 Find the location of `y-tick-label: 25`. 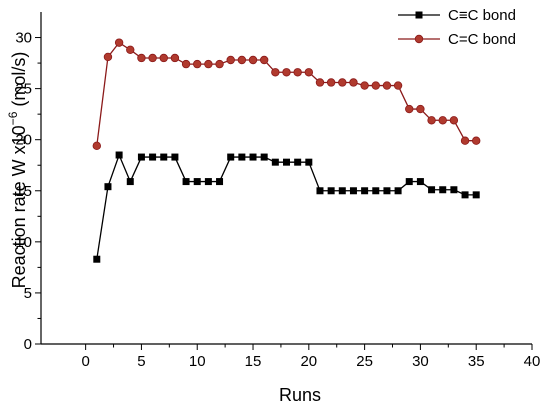

y-tick-label: 25 is located at coordinates (23, 89).